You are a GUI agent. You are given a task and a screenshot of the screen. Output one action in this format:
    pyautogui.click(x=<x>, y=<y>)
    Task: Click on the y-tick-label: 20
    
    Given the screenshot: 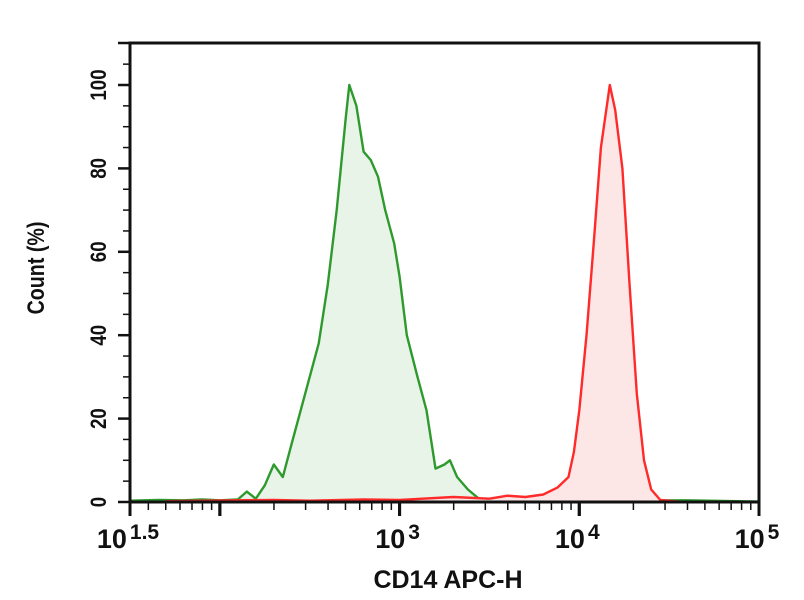 What is the action you would take?
    pyautogui.click(x=100, y=418)
    